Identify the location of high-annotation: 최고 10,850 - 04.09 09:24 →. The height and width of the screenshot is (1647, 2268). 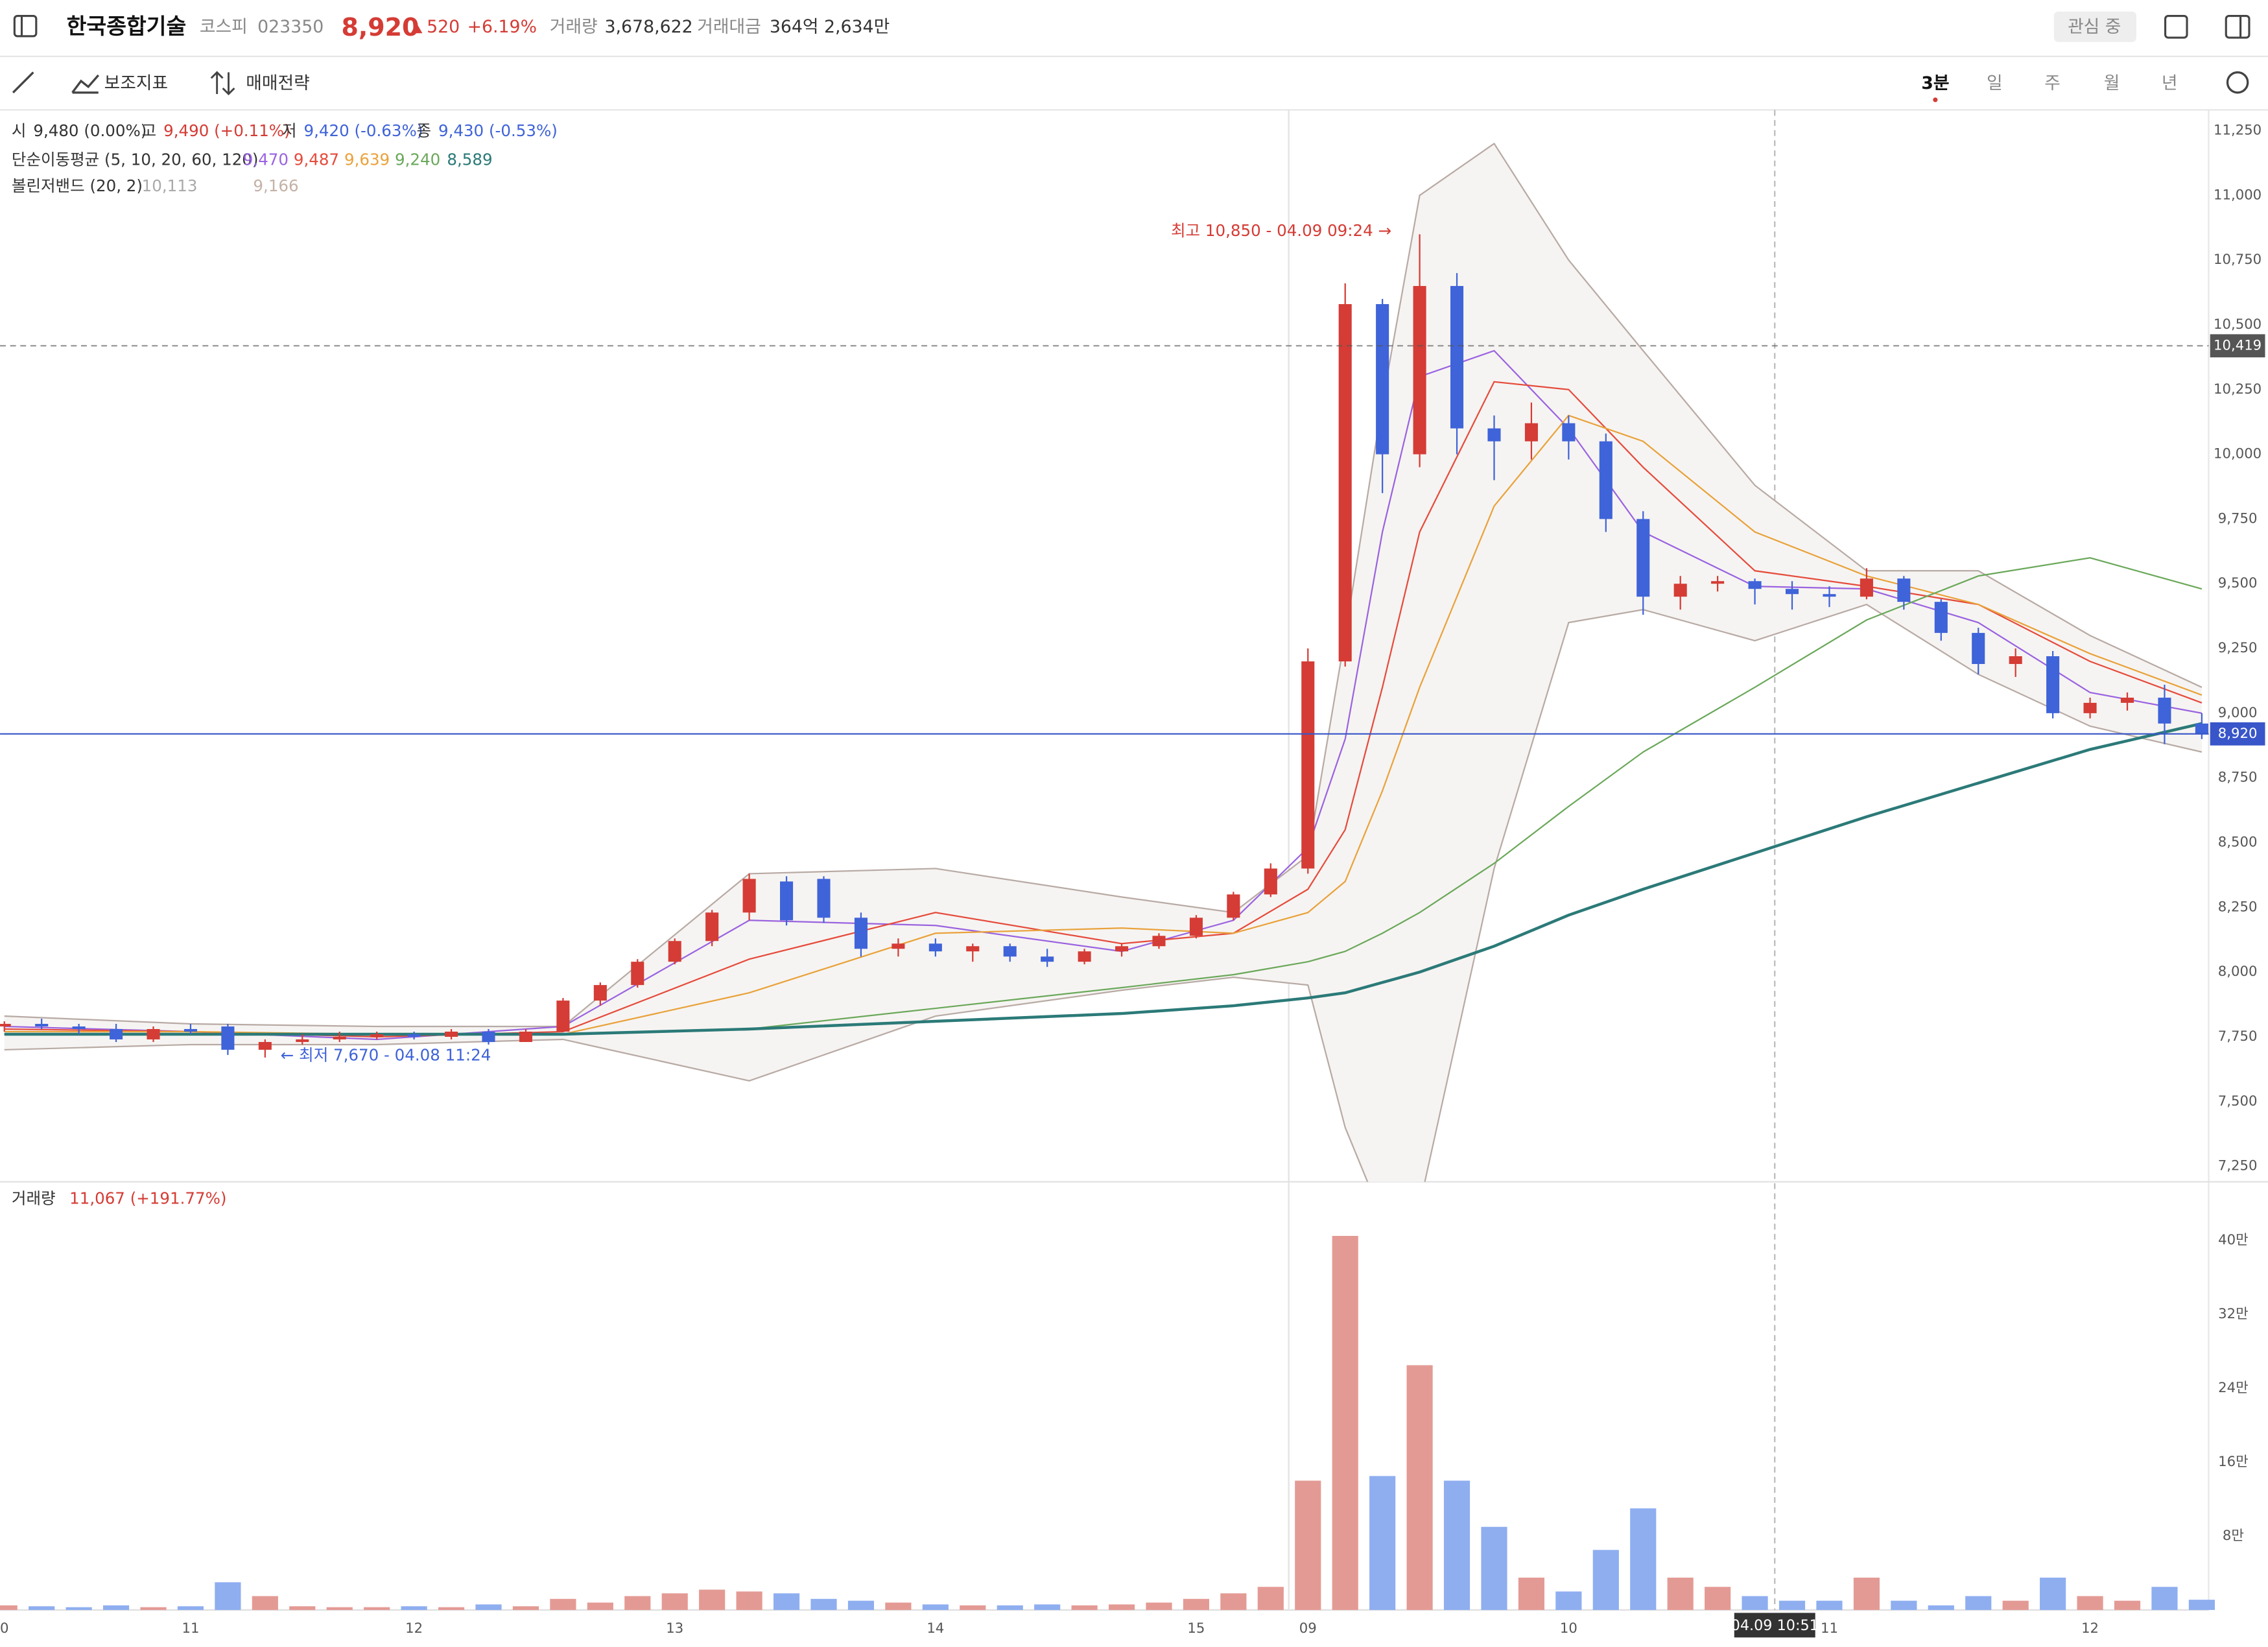
(1281, 231).